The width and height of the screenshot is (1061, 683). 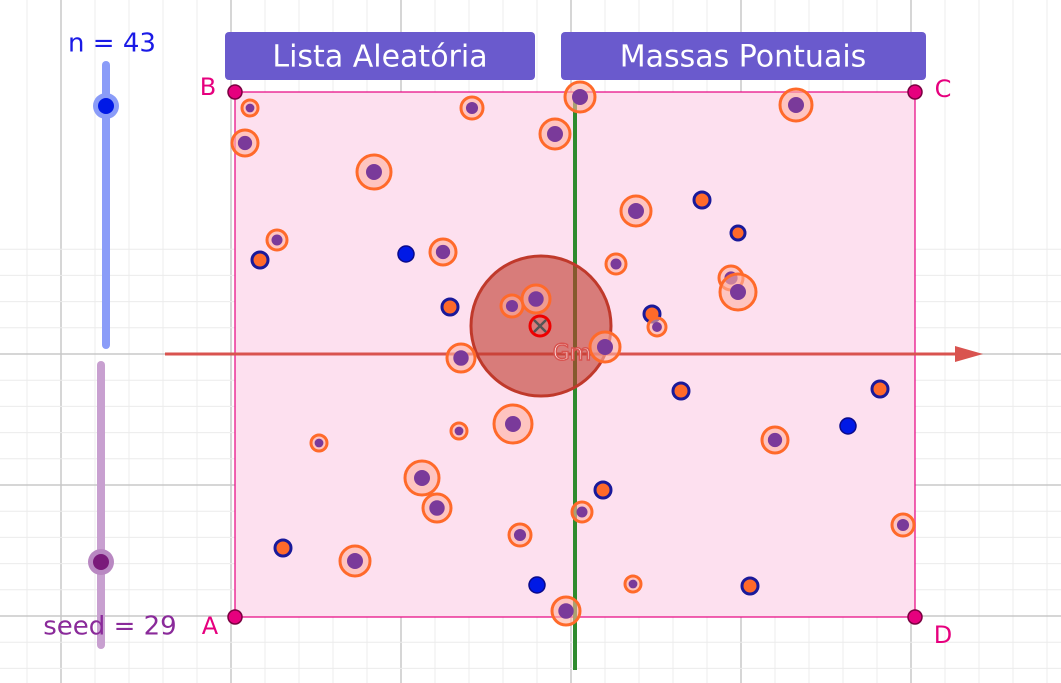 I want to click on point-label: B, so click(x=208, y=87).